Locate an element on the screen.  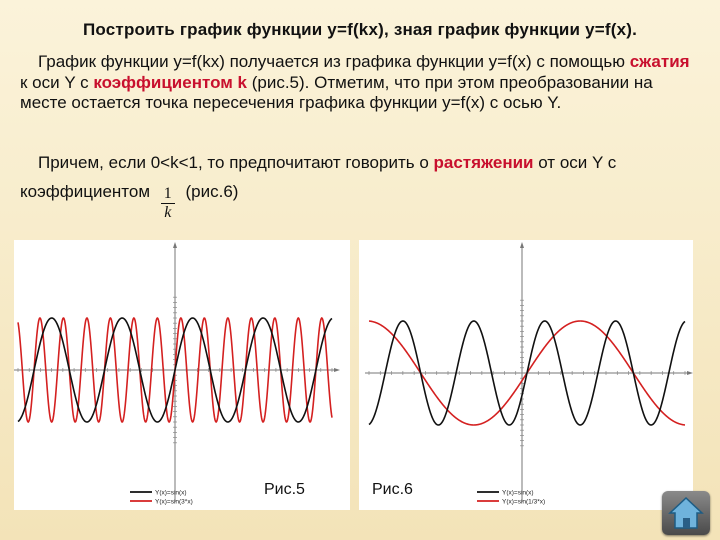
legend-label-transformed: Y(x)=sin(1/3*x) is located at coordinates (523, 502).